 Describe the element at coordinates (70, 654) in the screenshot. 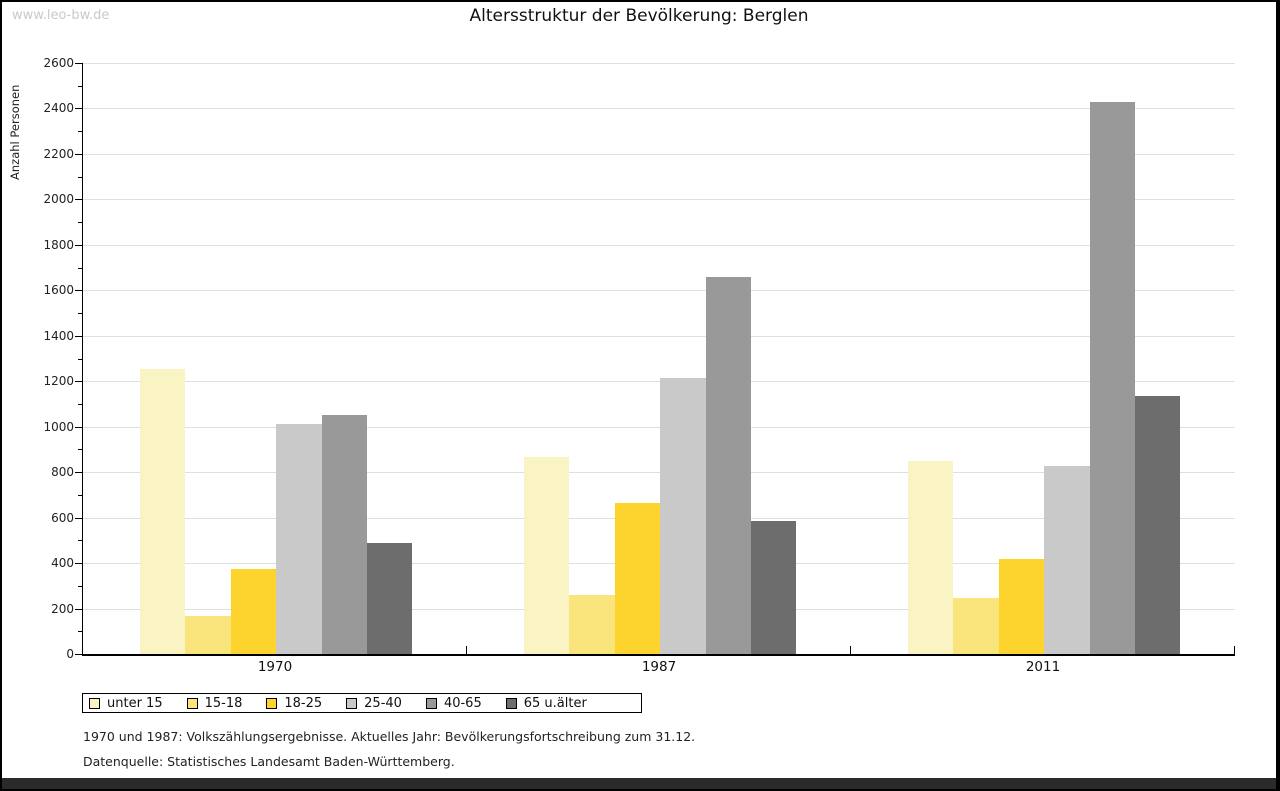

I see `y-tick-label: 0` at that location.